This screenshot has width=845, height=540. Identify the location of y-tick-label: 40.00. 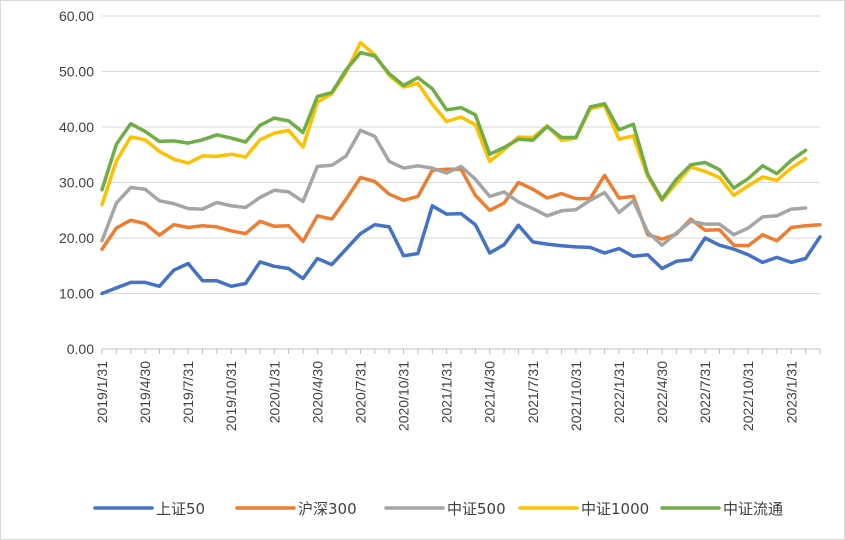
(76, 127).